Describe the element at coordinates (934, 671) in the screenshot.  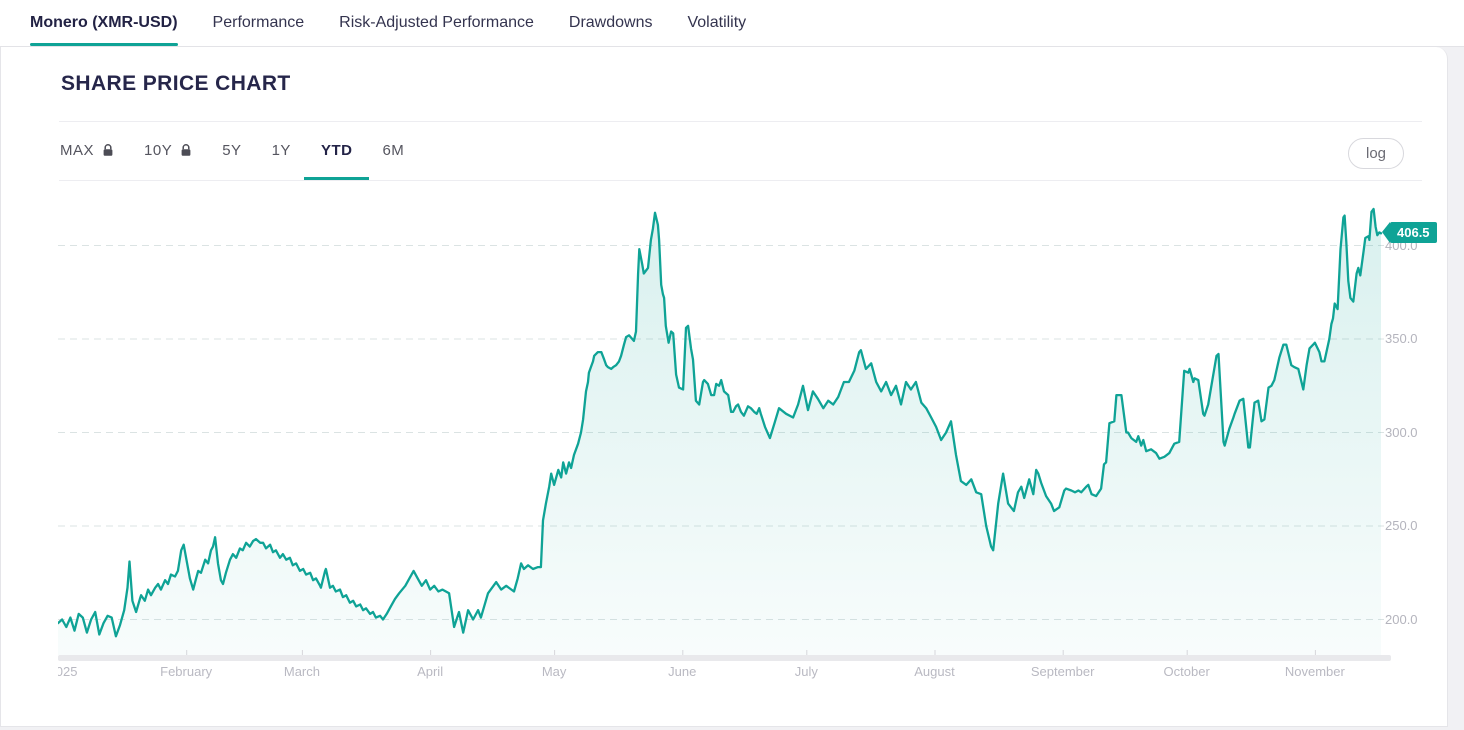
I see `x-axis-label-august: August` at that location.